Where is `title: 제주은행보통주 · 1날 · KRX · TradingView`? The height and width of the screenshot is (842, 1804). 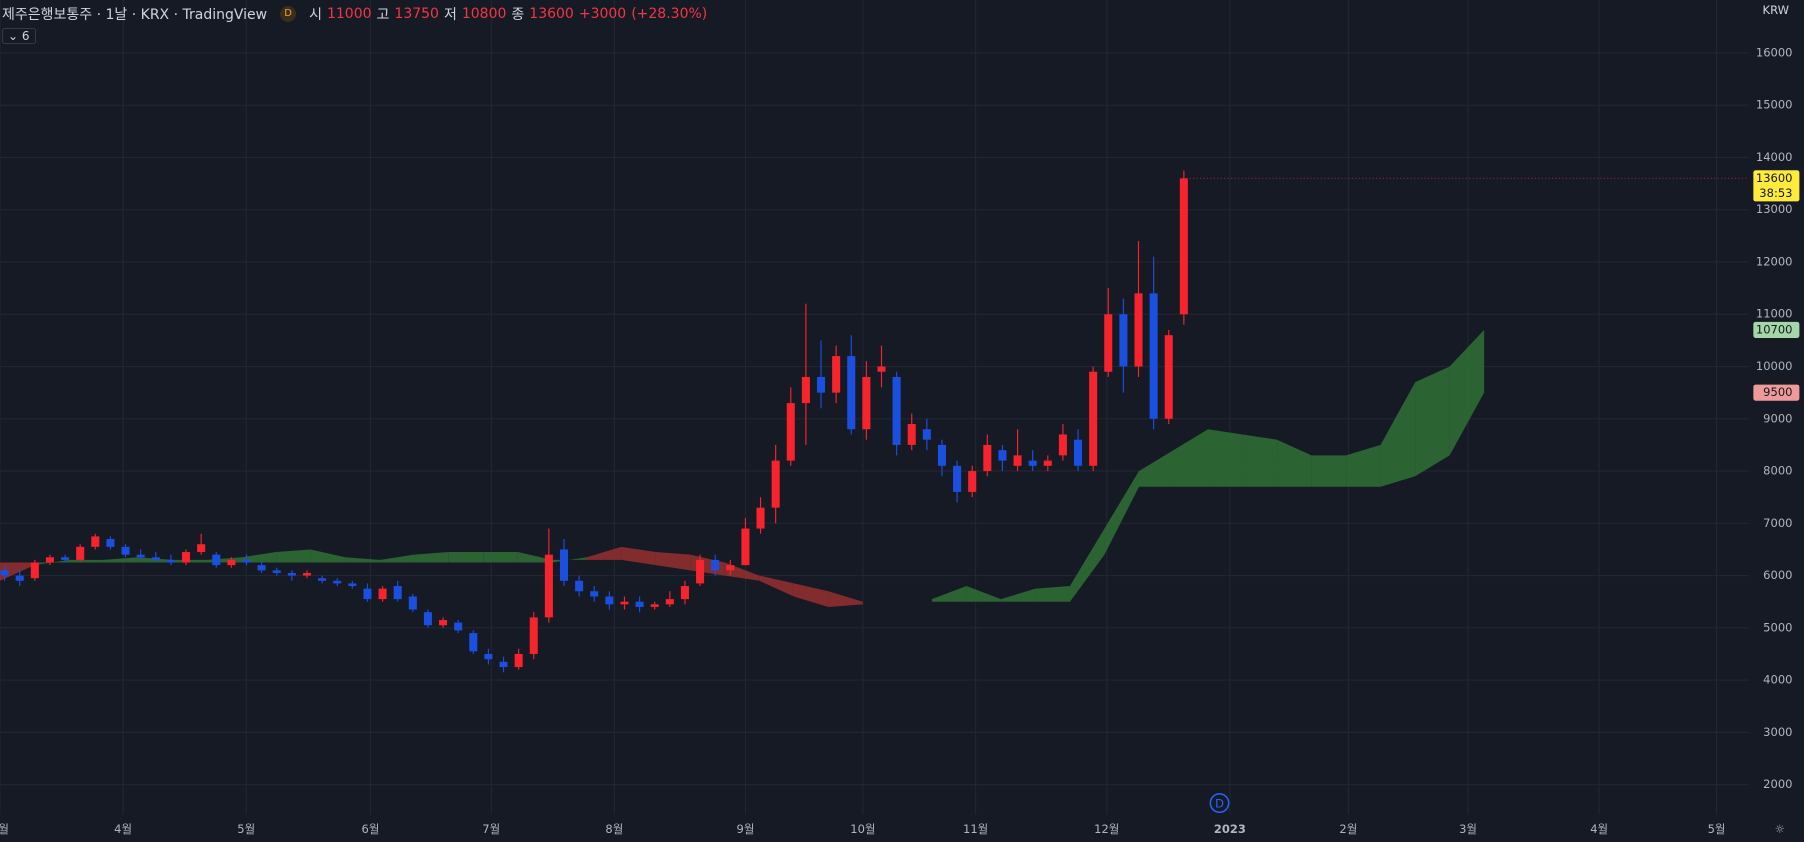 title: 제주은행보통주 · 1날 · KRX · TradingView is located at coordinates (135, 15).